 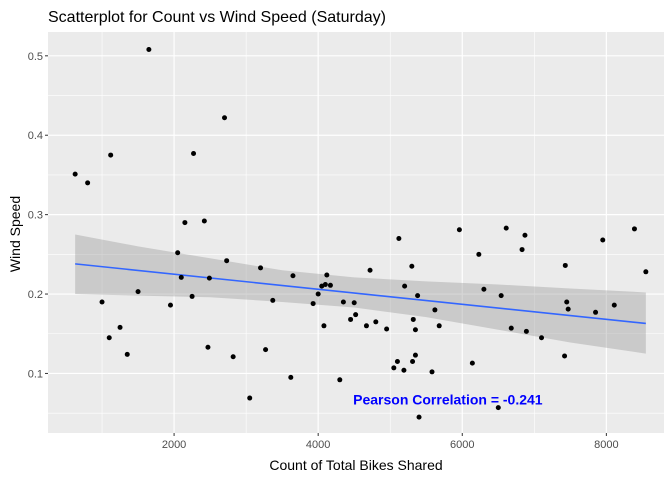 What do you see at coordinates (35, 57) in the screenshot?
I see `y-tick-label: 0.5` at bounding box center [35, 57].